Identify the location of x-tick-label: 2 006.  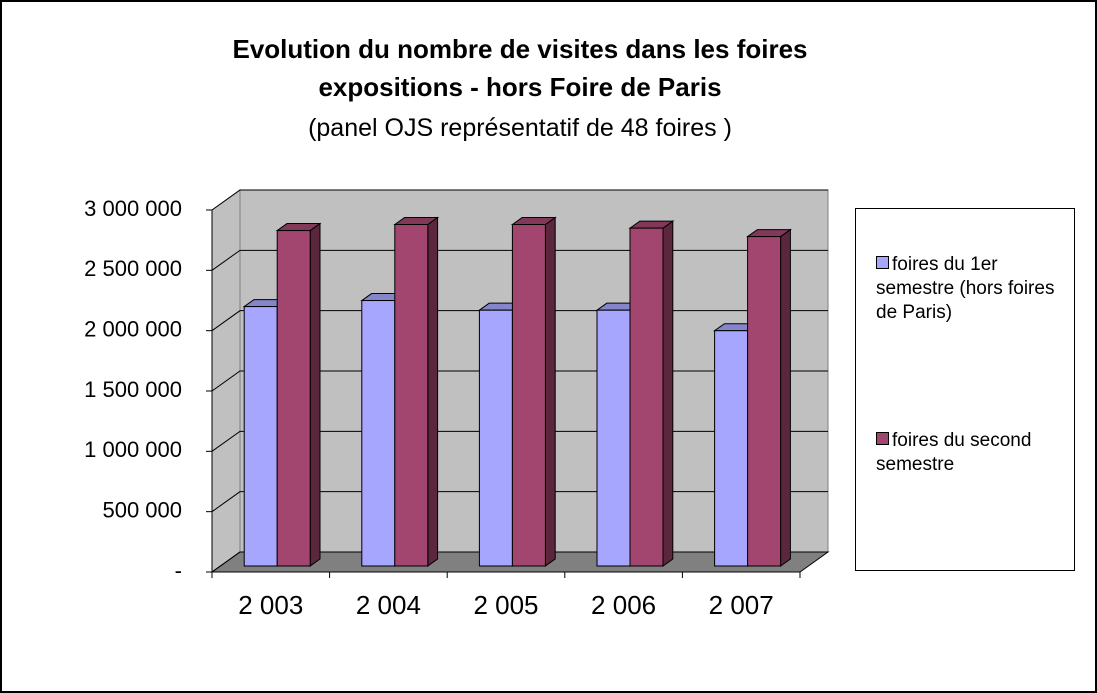
(623, 605).